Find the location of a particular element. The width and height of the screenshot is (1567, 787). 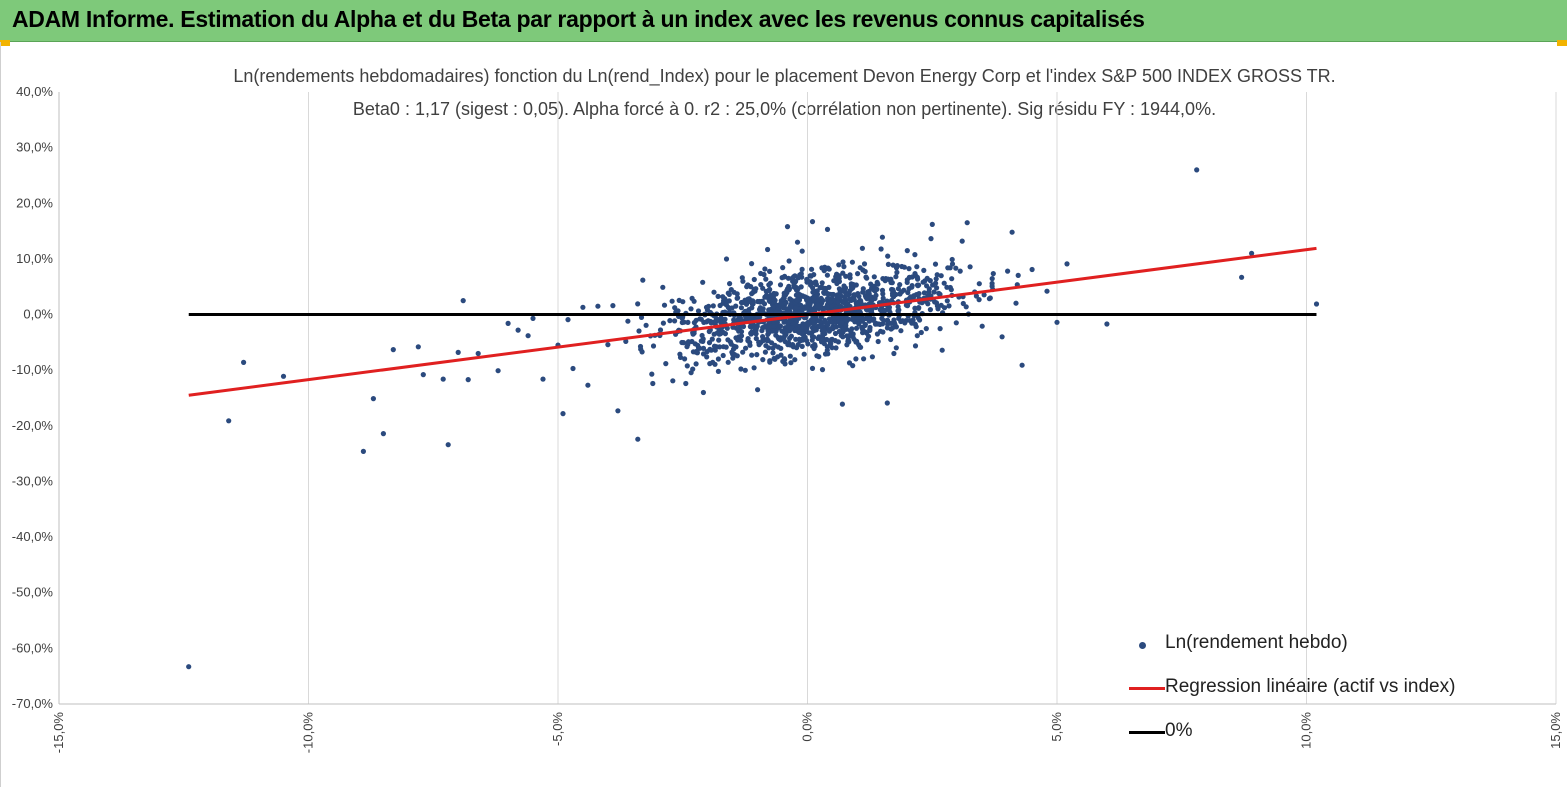

x-tick-label: 5,0% is located at coordinates (1056, 727).